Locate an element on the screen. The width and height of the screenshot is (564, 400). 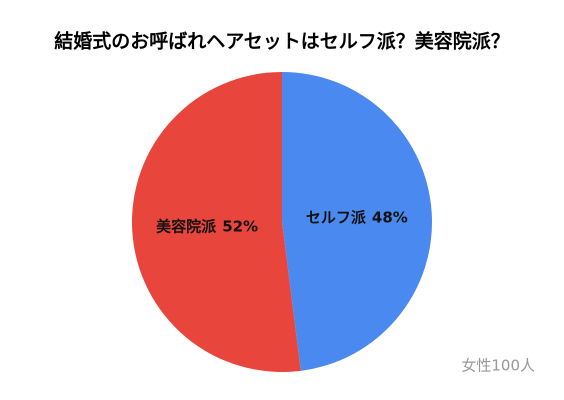
slice-label: セルフ派 48% is located at coordinates (357, 217).